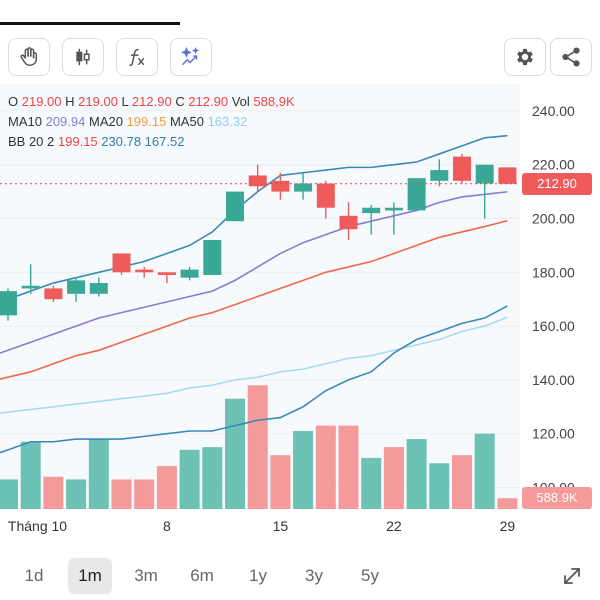 This screenshot has height=600, width=600. I want to click on x-tick-label: 8, so click(167, 526).